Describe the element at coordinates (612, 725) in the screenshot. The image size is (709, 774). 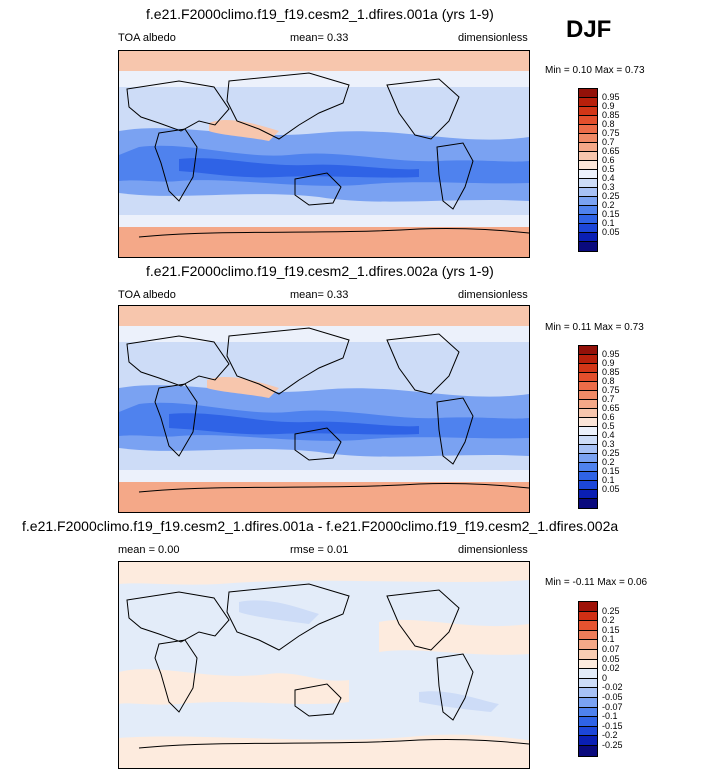
I see `colorbar-tick-label: -0.15` at that location.